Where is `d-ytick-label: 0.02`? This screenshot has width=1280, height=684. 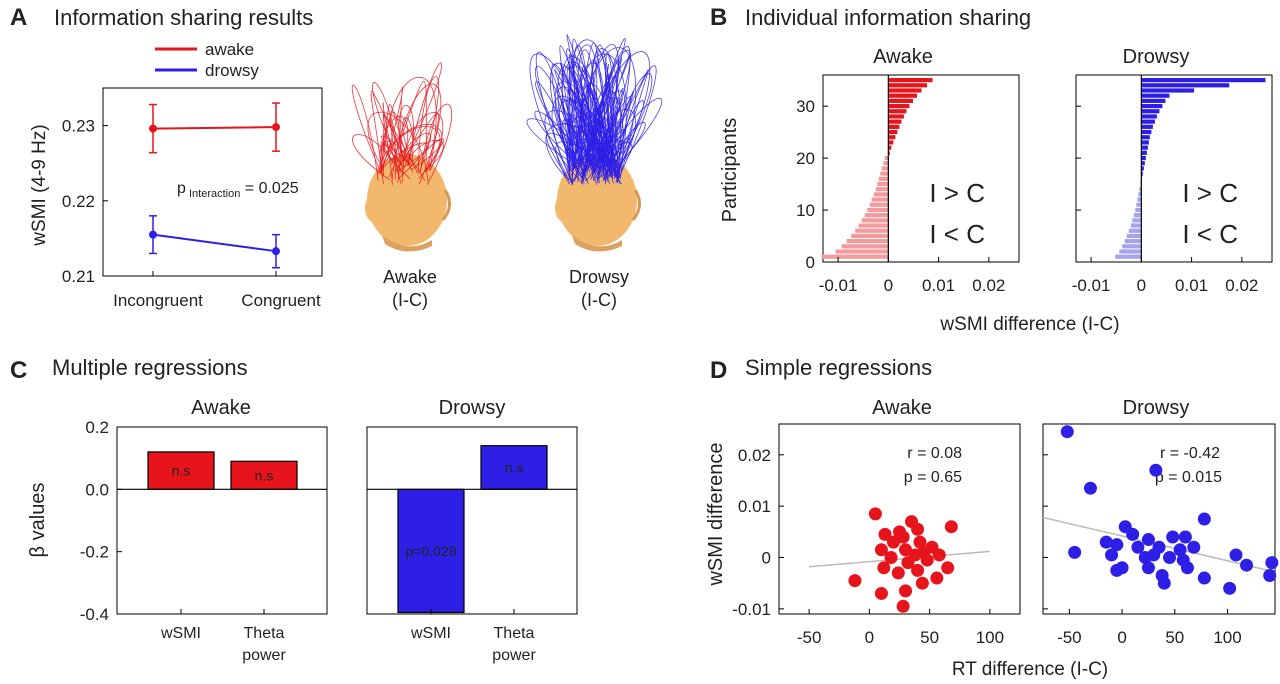 d-ytick-label: 0.02 is located at coordinates (754, 455).